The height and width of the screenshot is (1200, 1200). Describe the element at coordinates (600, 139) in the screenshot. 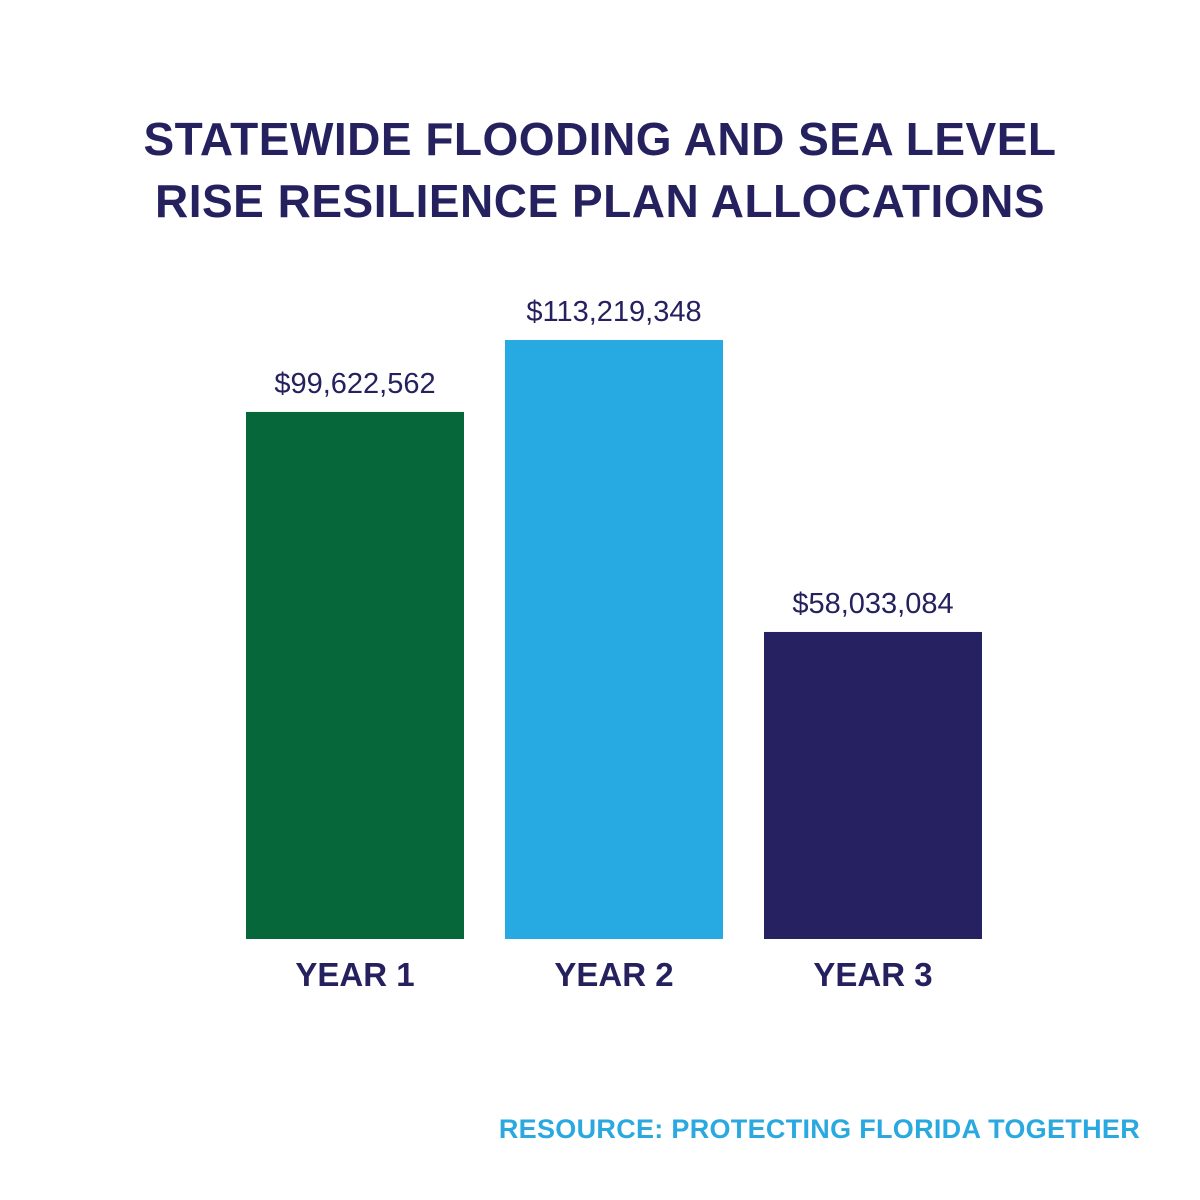

I see `chart-title-line-1: STATEWIDE FLOODING AND SEA LEVEL` at that location.